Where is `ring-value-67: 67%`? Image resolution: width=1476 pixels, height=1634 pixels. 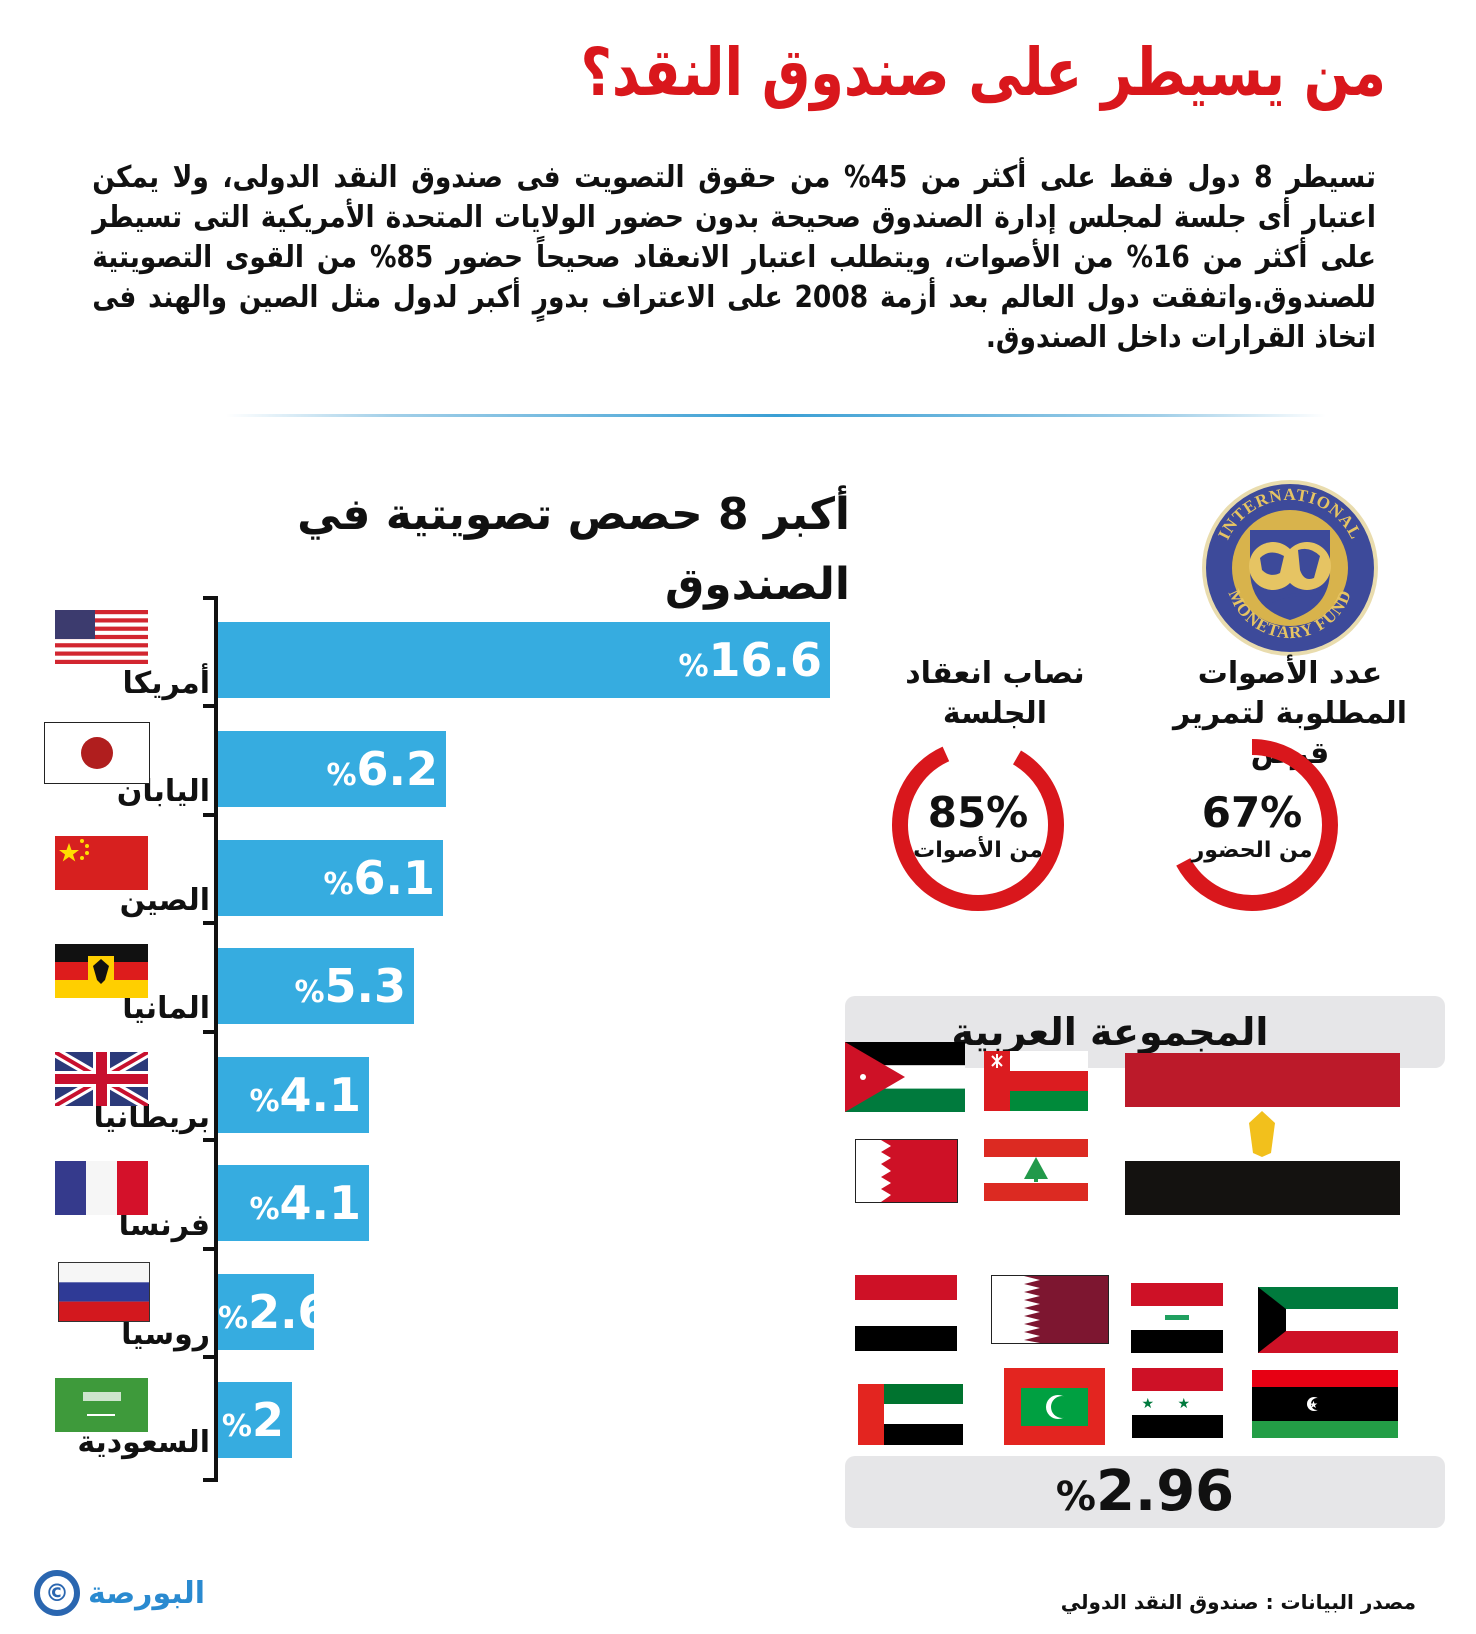 ring-value-67: 67% is located at coordinates (1252, 812).